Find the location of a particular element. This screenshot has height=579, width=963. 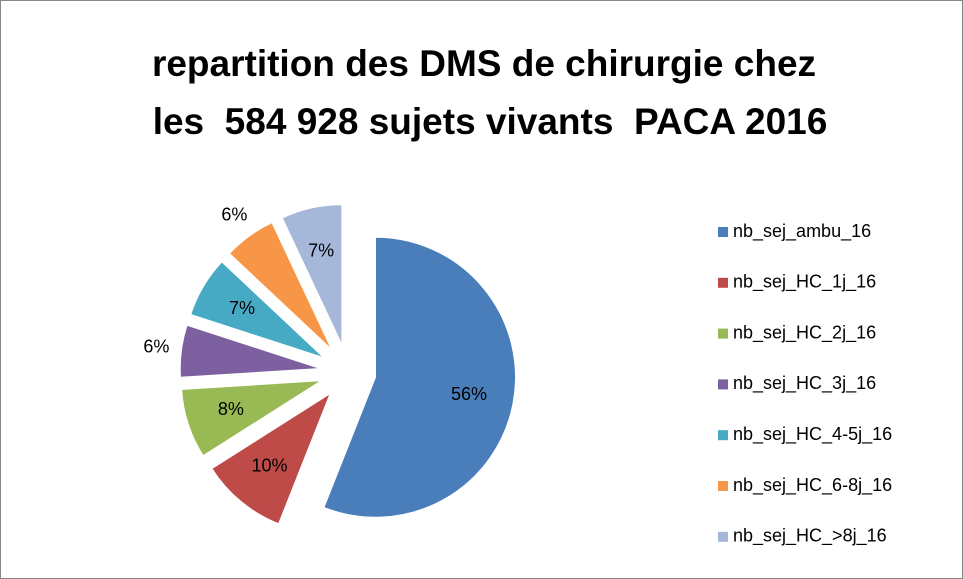

legend-label: nb_sej_HC_3j_16 is located at coordinates (804, 383).